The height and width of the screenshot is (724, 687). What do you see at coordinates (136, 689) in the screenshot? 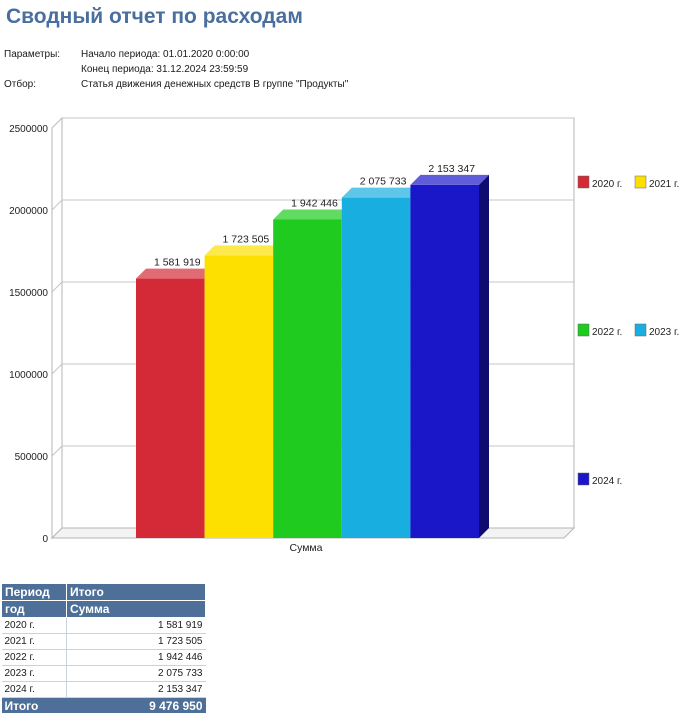
I see `row-sum: 2 153 347` at bounding box center [136, 689].